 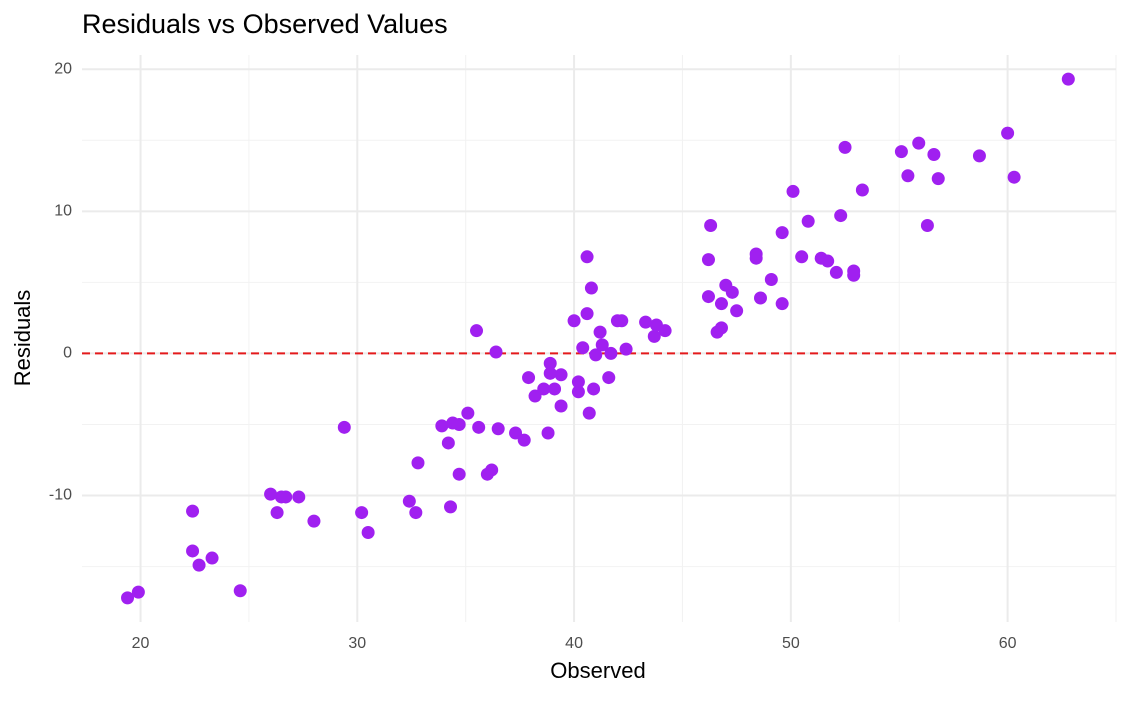 What do you see at coordinates (265, 24) in the screenshot?
I see `chart-title: Residuals vs Observed Values` at bounding box center [265, 24].